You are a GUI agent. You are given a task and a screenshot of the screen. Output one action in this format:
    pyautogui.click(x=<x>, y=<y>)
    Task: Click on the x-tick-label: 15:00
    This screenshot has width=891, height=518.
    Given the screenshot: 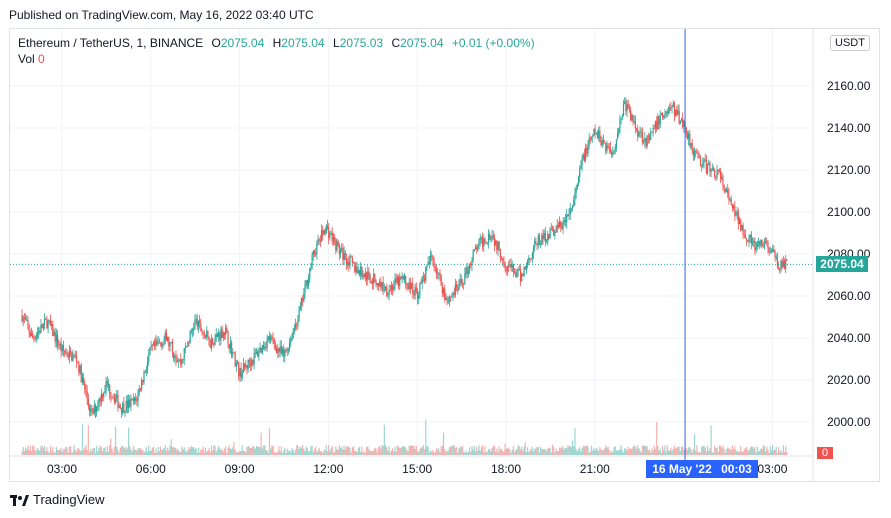 What is the action you would take?
    pyautogui.click(x=417, y=469)
    